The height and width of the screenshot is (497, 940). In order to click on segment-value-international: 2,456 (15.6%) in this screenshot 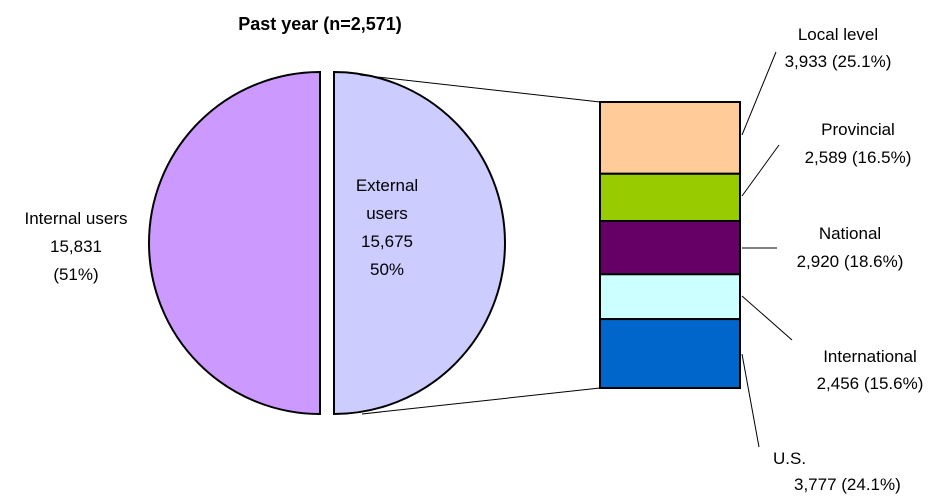, I will do `click(870, 383)`.